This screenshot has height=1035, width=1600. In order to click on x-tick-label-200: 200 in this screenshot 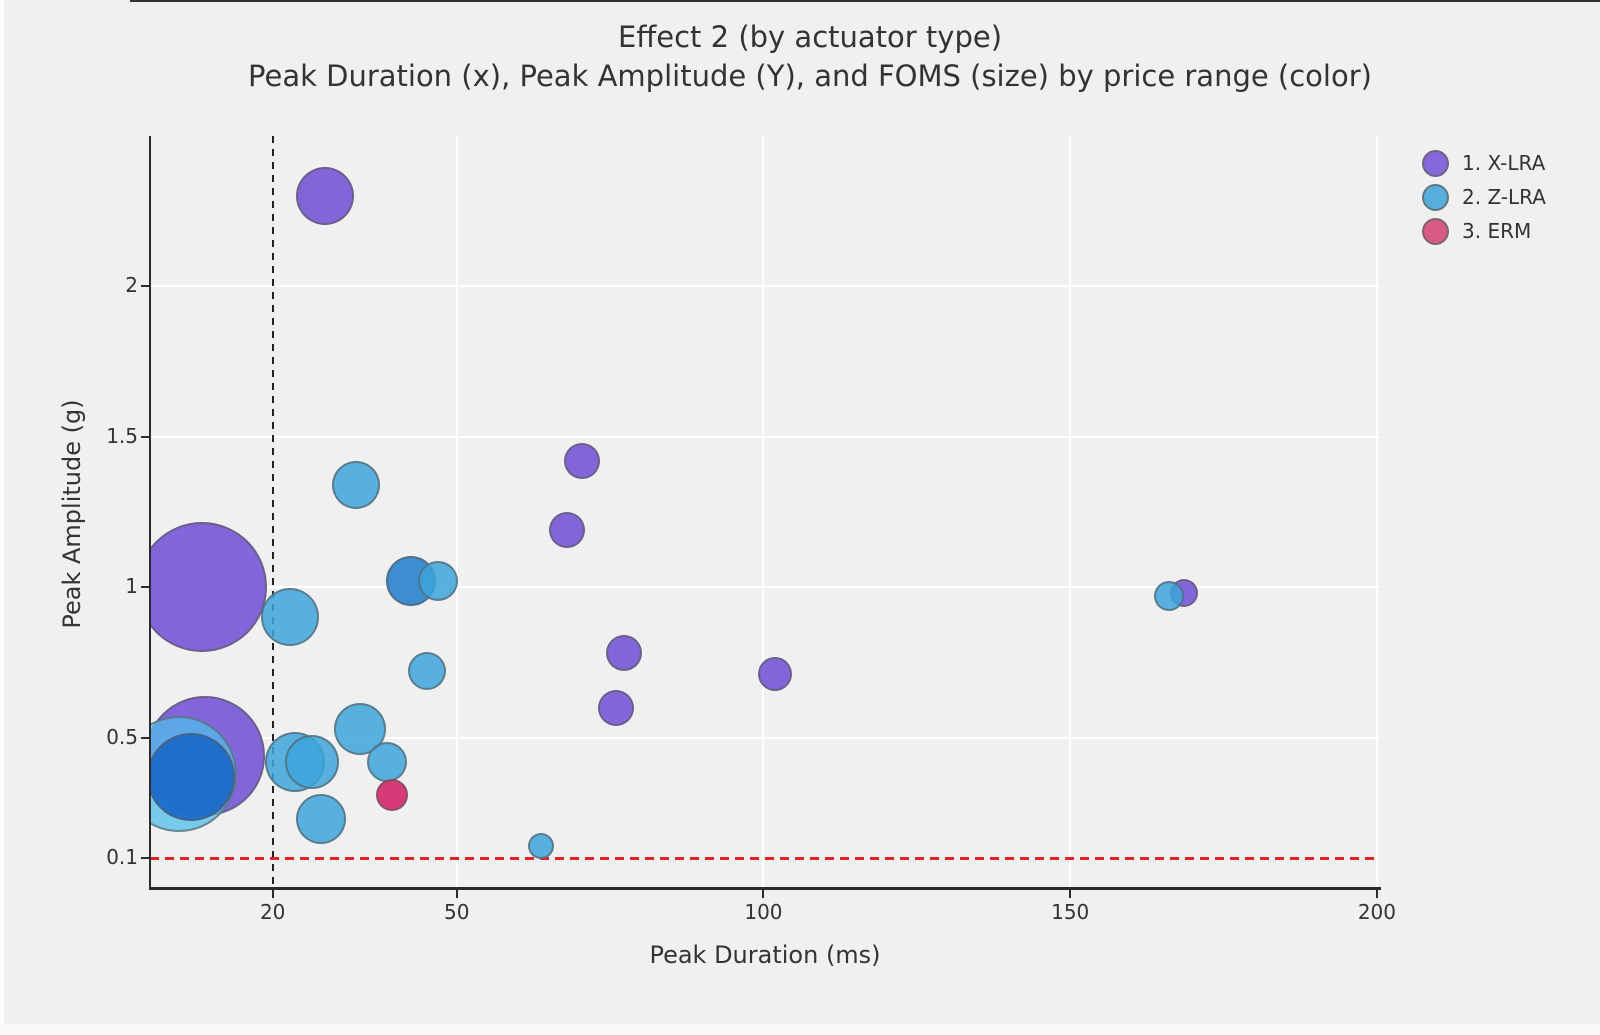, I will do `click(1377, 912)`.